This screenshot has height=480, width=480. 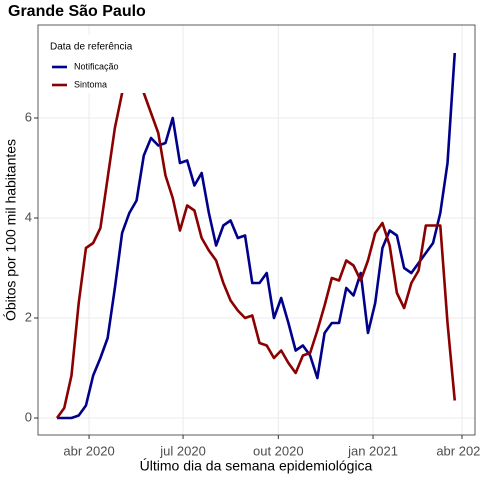 What do you see at coordinates (11, 230) in the screenshot?
I see `y-axis-title: Óbitos por 100 mil habitantes` at bounding box center [11, 230].